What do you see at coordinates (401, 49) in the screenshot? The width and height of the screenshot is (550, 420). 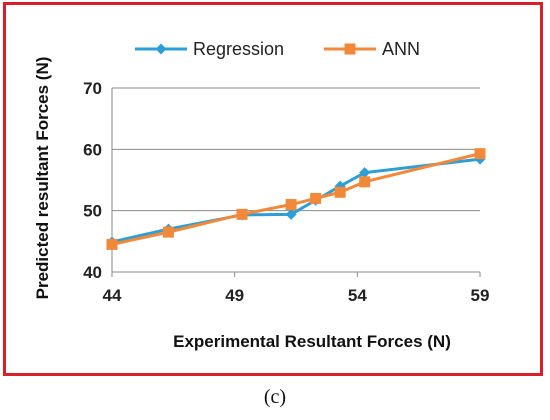 I see `legend-label: ANN` at bounding box center [401, 49].